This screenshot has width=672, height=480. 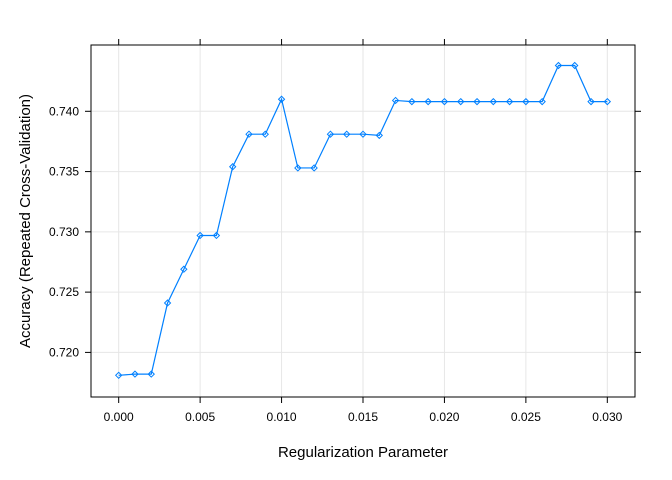 What do you see at coordinates (64, 352) in the screenshot?
I see `y-tick-label: 0.720` at bounding box center [64, 352].